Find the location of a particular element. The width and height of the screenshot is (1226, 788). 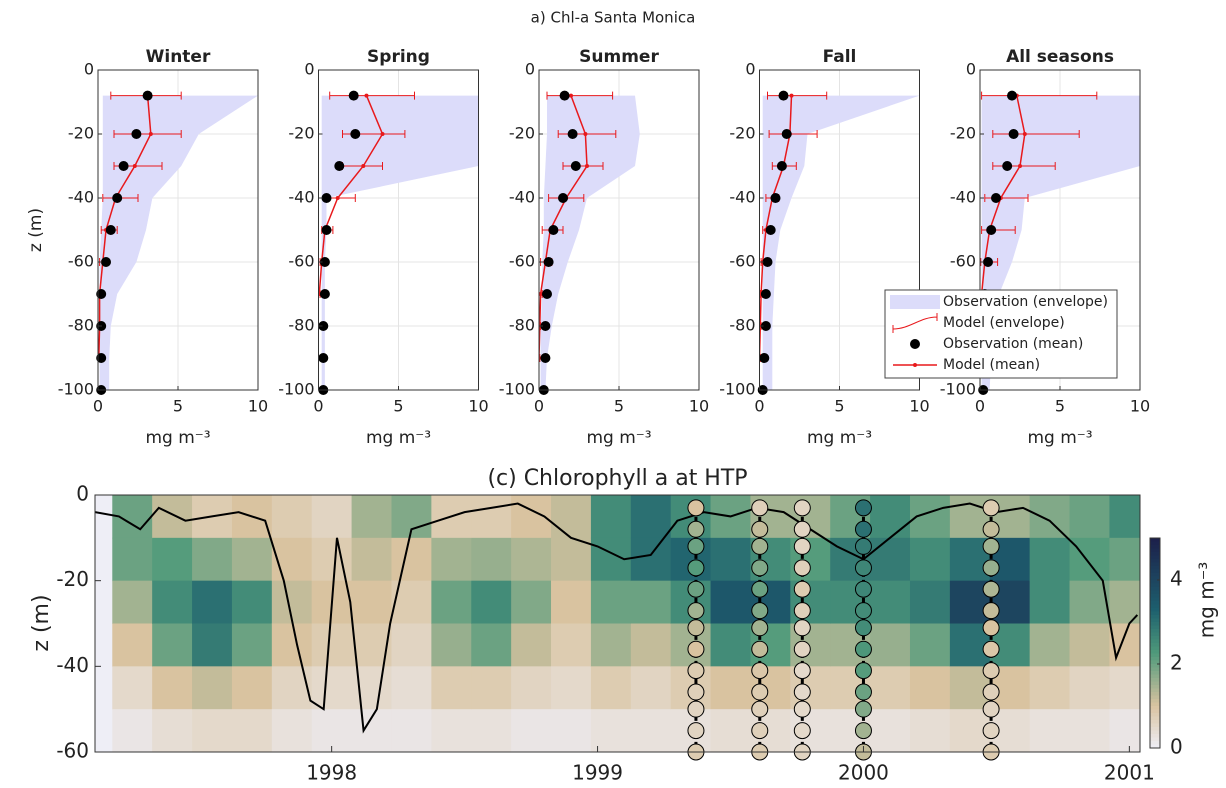

x-tick-label: 0 is located at coordinates (318, 406).